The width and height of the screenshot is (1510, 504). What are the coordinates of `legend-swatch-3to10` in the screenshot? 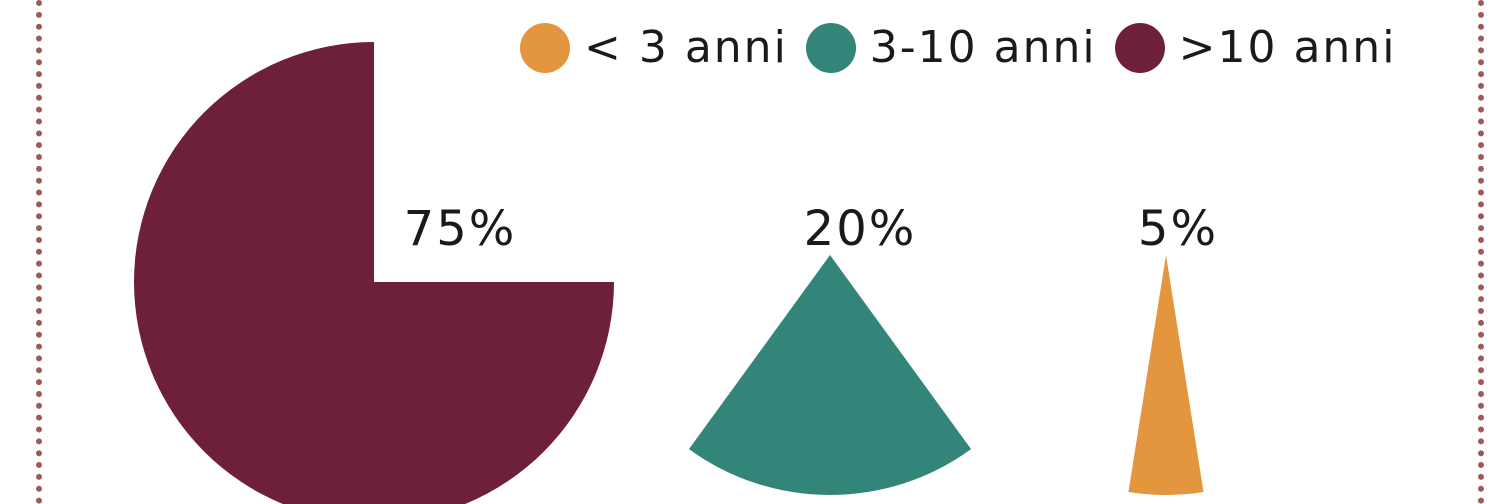 It's located at (830, 47).